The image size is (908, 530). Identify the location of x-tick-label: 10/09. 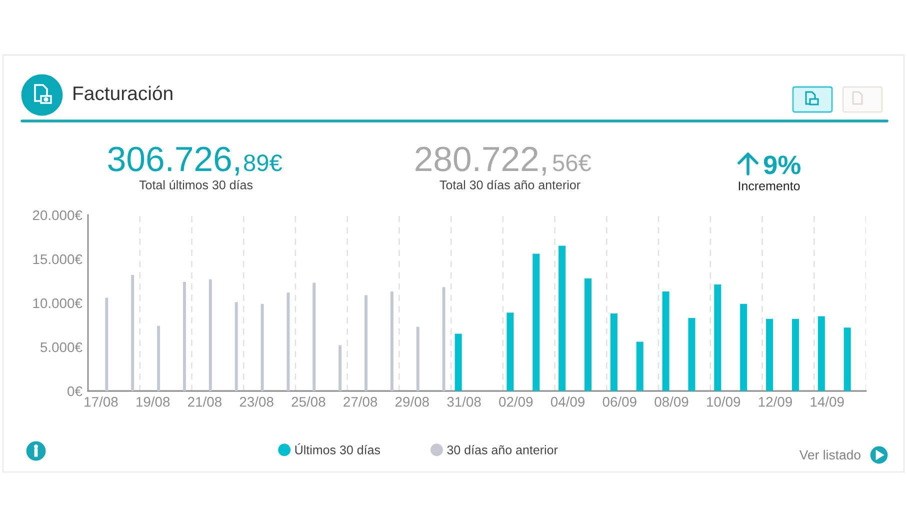
(723, 401).